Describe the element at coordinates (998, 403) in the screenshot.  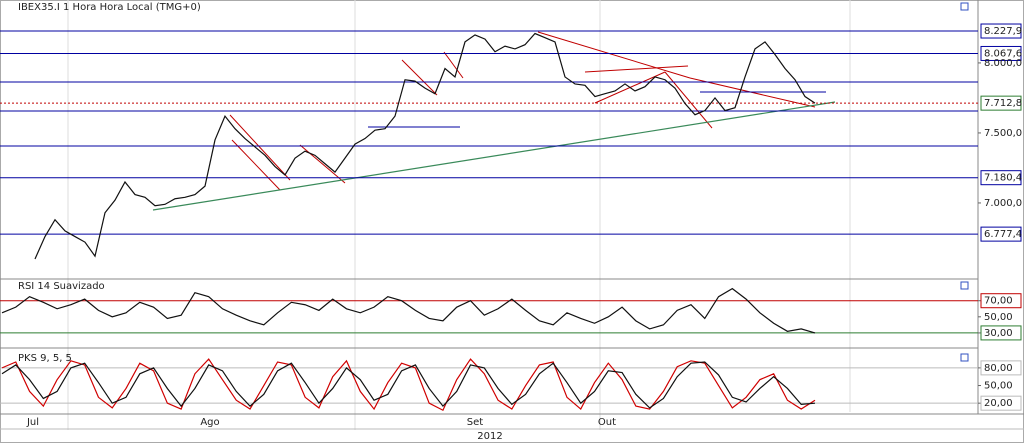
I see `y-tick-label: 20,00` at that location.